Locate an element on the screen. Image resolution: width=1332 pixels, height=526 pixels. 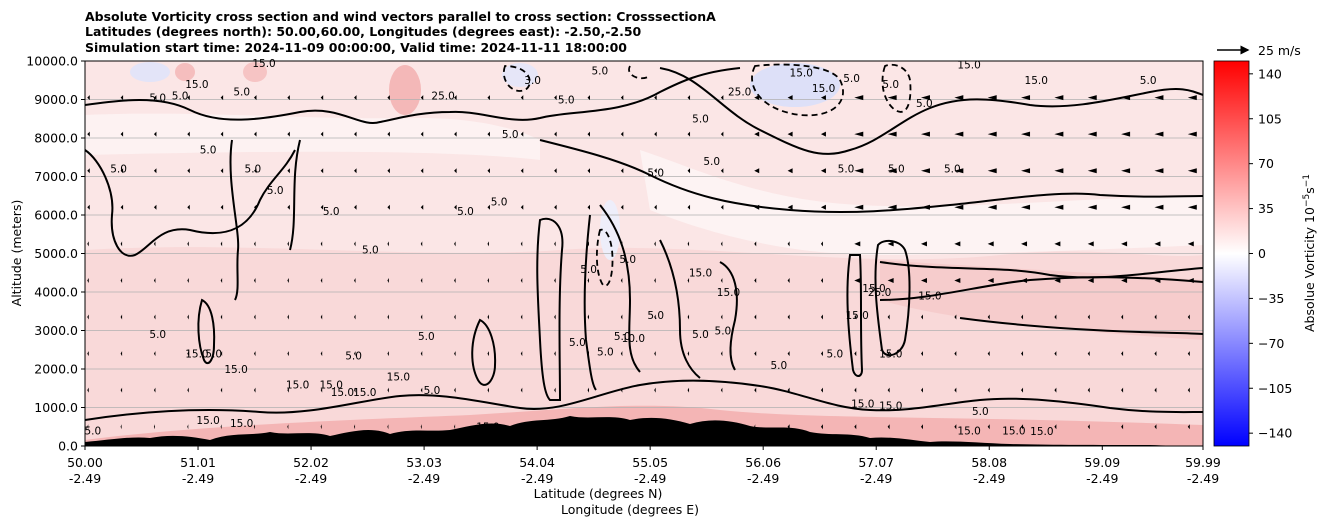
colorbar-tick-label: 70 is located at coordinates (1266, 163).